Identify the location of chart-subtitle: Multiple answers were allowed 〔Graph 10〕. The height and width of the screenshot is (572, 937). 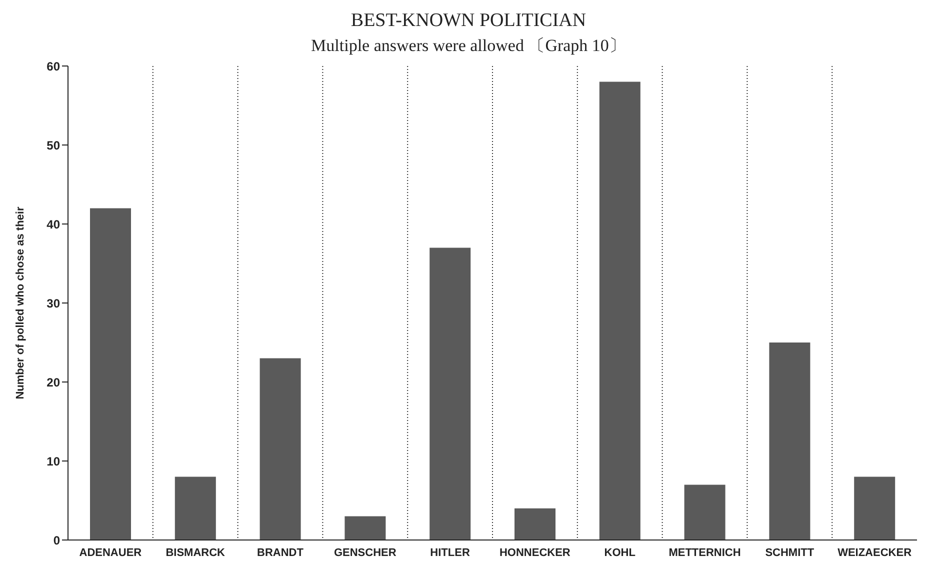
(468, 46).